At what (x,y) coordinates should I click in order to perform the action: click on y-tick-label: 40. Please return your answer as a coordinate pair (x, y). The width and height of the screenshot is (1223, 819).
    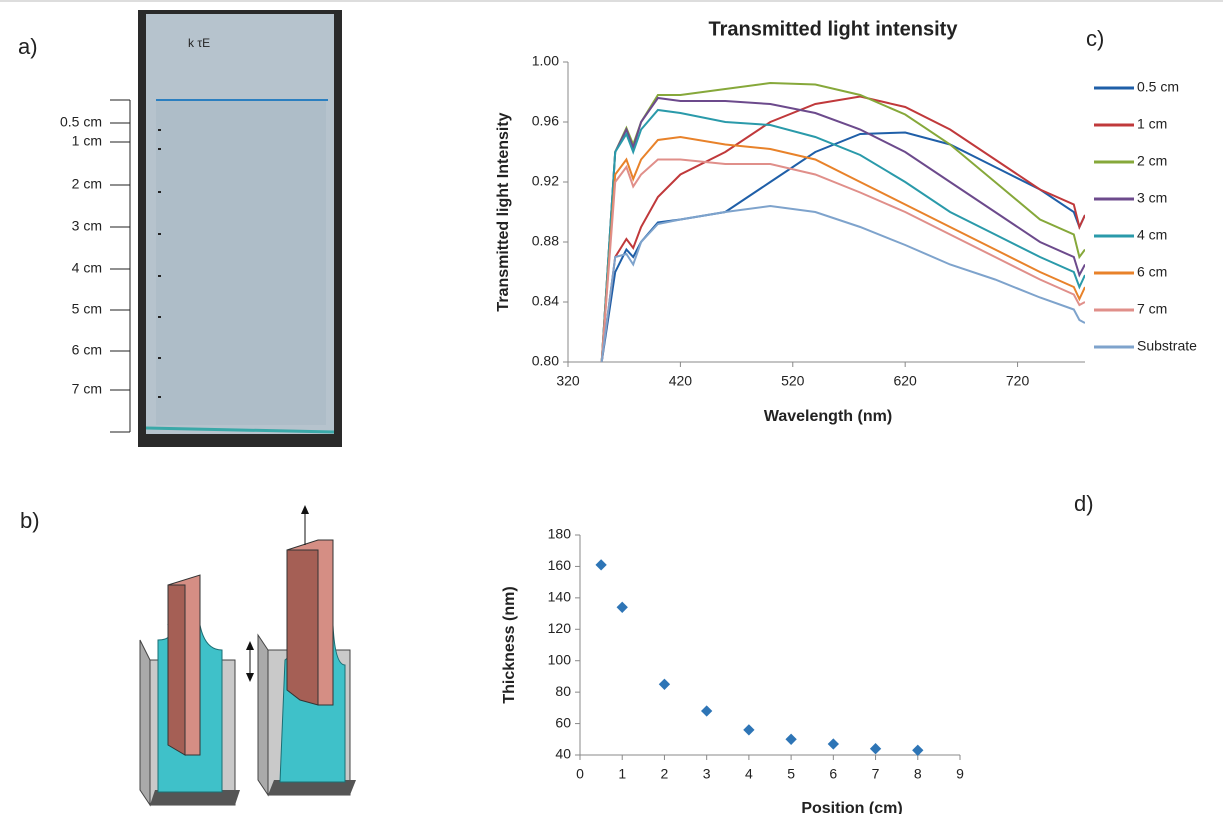
    Looking at the image, I should click on (563, 754).